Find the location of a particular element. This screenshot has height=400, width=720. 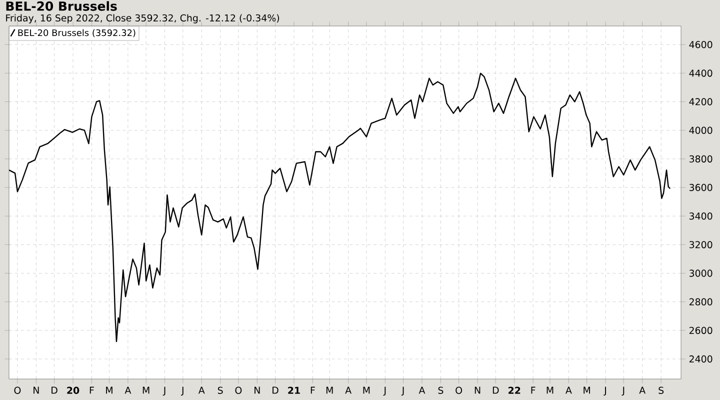

y-tick-label: 3600 is located at coordinates (701, 188).